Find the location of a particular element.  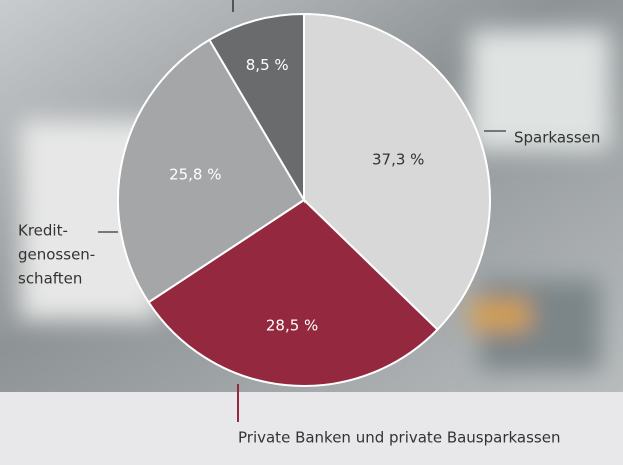

value-label: 28,5 % is located at coordinates (292, 325).